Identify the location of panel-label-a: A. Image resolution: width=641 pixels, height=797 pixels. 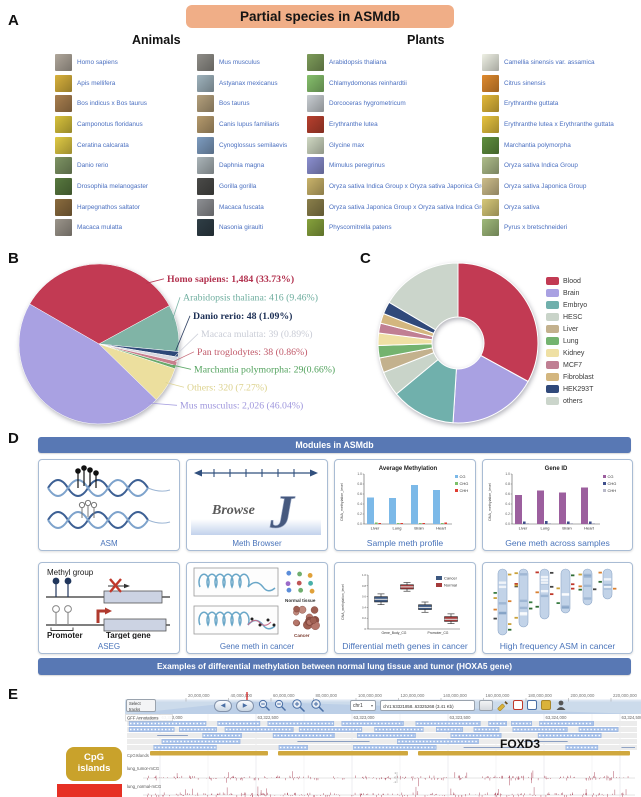
(13, 20).